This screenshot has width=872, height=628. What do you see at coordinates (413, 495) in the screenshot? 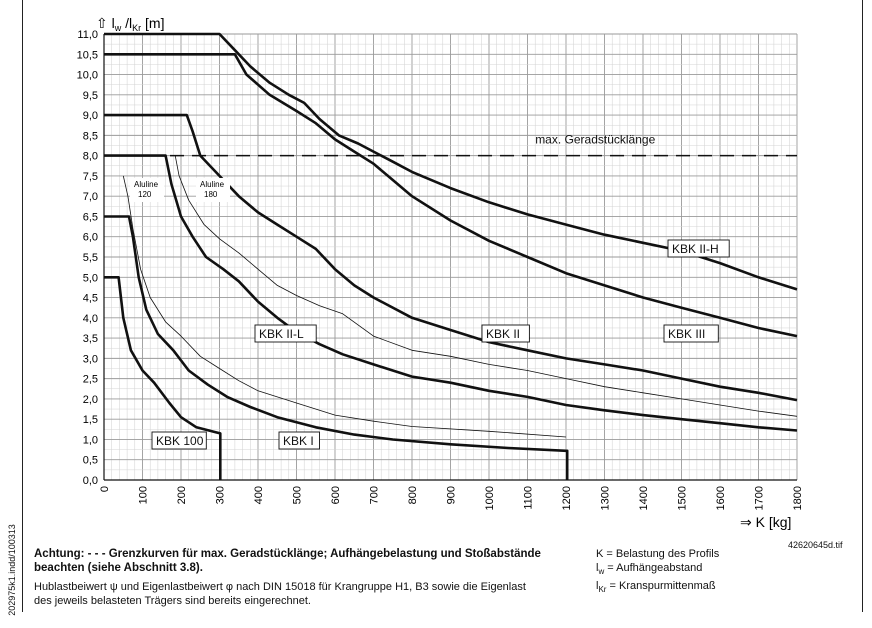
I see `x-tick-label: 800` at bounding box center [413, 495].